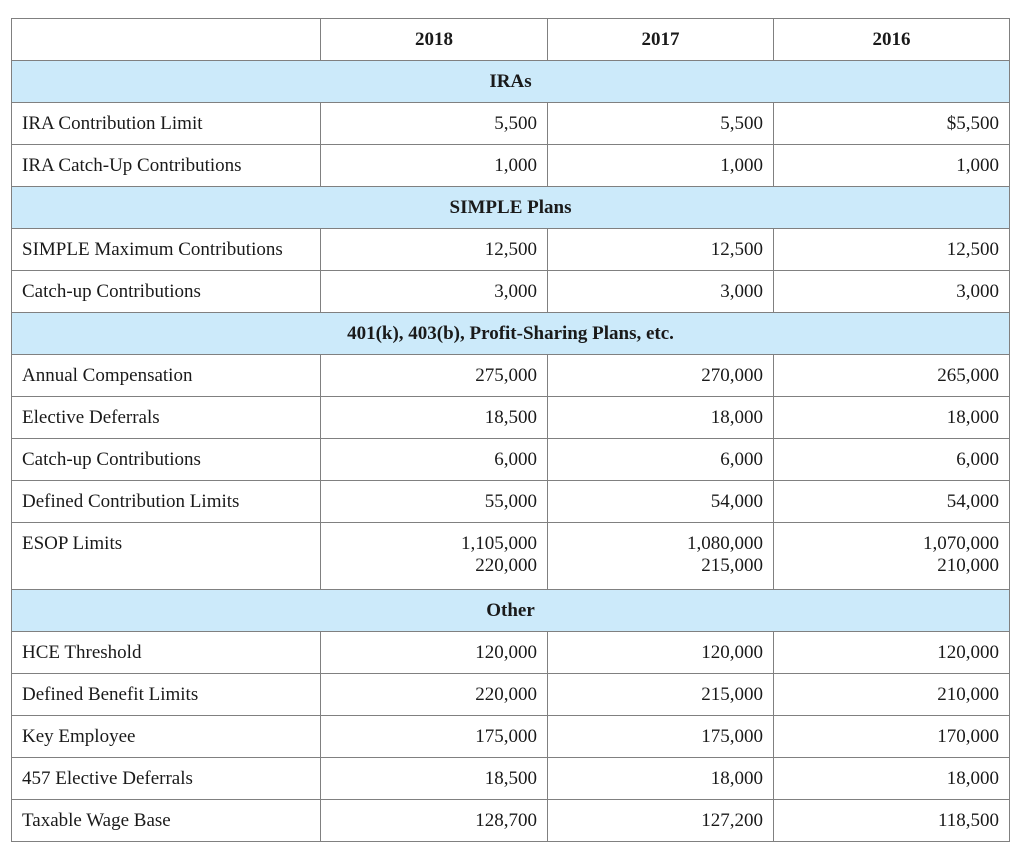 This screenshot has height=865, width=1024. What do you see at coordinates (891, 123) in the screenshot?
I see `value-cell: $5,500` at bounding box center [891, 123].